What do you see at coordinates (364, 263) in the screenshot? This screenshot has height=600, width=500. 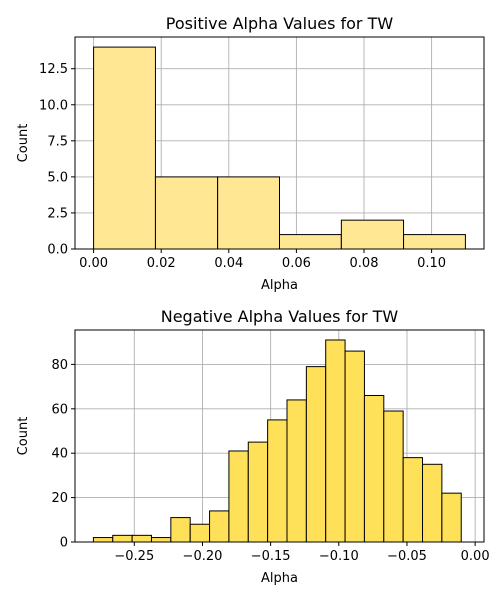 I see `x-tick-label: 0.08` at bounding box center [364, 263].